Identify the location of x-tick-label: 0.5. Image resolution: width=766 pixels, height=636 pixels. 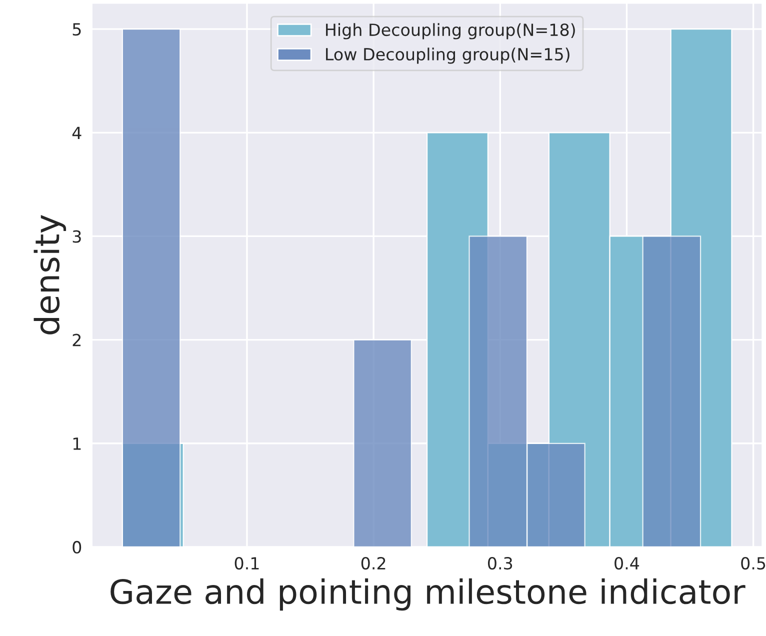
(753, 563).